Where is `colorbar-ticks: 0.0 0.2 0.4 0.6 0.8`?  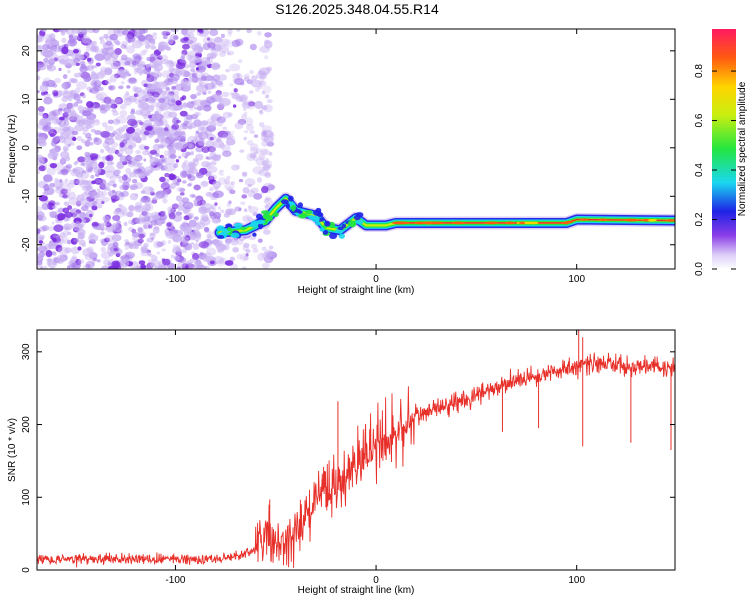
colorbar-ticks: 0.0 0.2 0.4 0.6 0.8 is located at coordinates (715, 170).